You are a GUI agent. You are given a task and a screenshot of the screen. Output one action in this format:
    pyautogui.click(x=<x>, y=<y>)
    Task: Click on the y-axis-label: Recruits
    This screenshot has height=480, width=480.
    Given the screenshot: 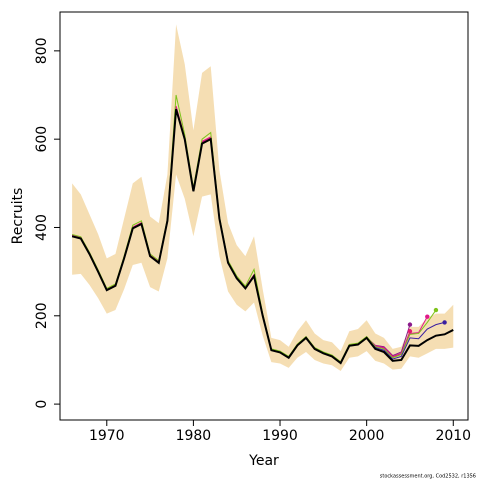 What is the action you would take?
    pyautogui.click(x=18, y=216)
    